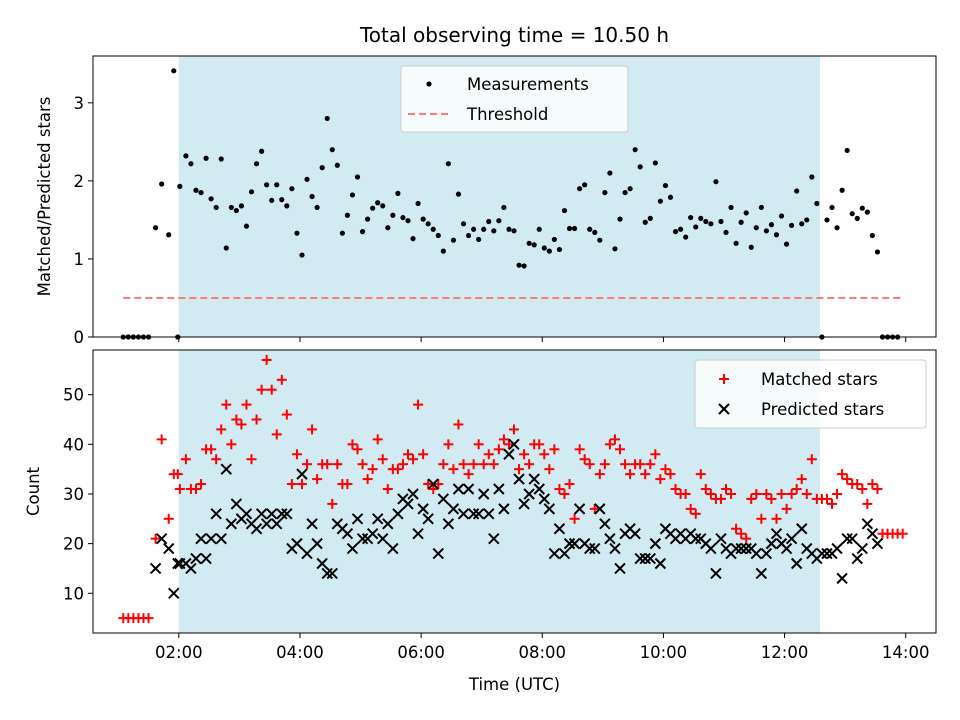 The height and width of the screenshot is (720, 960). I want to click on top-legend: Measurements Threshold, so click(514, 99).